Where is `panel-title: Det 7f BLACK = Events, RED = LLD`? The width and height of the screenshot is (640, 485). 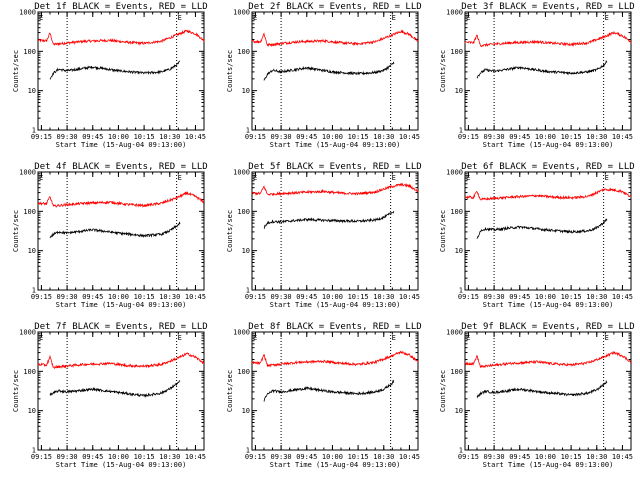 panel-title: Det 7f BLACK = Events, RED = LLD is located at coordinates (120, 327).